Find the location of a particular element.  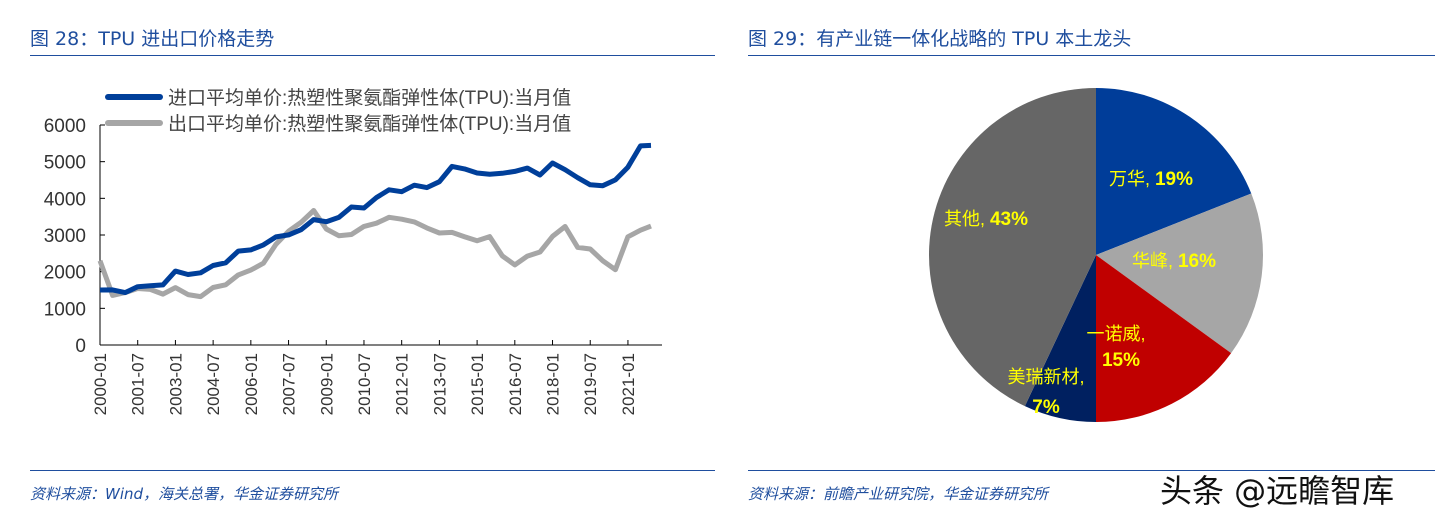

slice-value: 16% is located at coordinates (1197, 261).